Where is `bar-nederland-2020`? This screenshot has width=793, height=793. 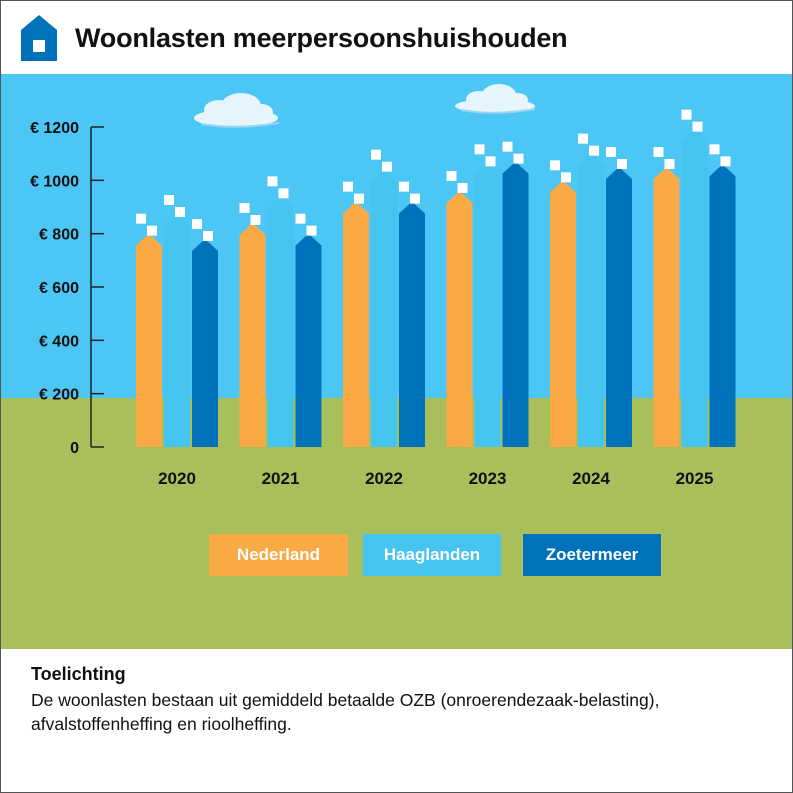
bar-nederland-2020 is located at coordinates (149, 330).